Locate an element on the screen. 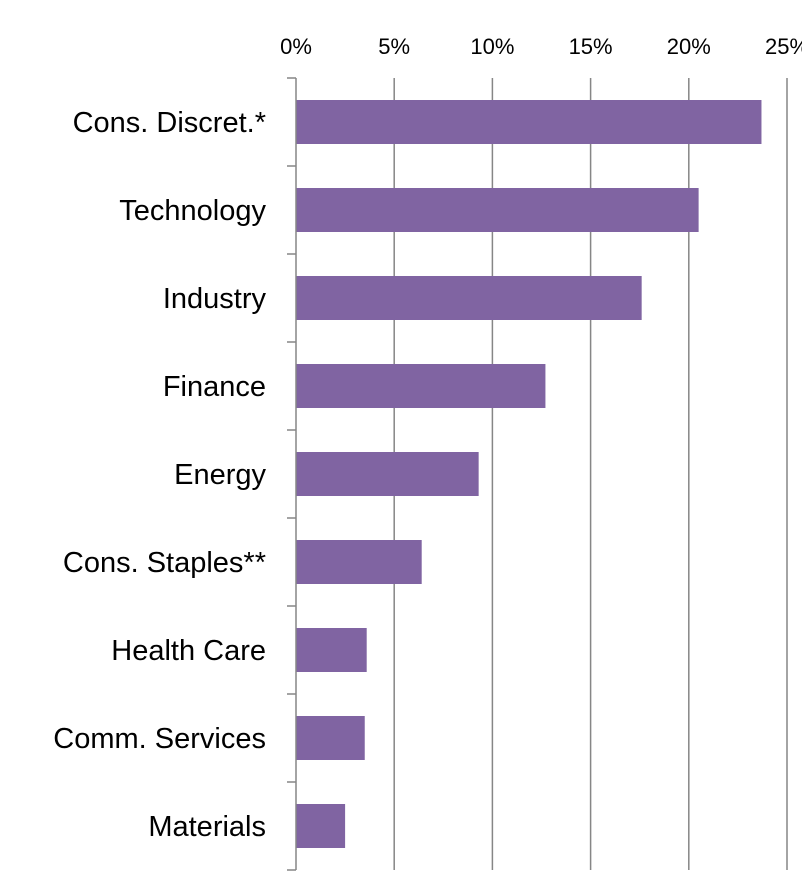 This screenshot has width=802, height=874. category-label: Comm. Services is located at coordinates (159, 739).